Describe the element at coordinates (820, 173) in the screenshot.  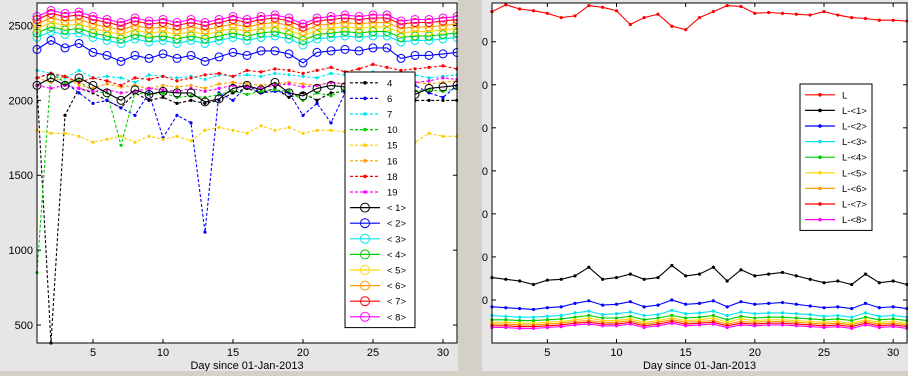
I see `chart2-legend-swatch-marker` at that location.